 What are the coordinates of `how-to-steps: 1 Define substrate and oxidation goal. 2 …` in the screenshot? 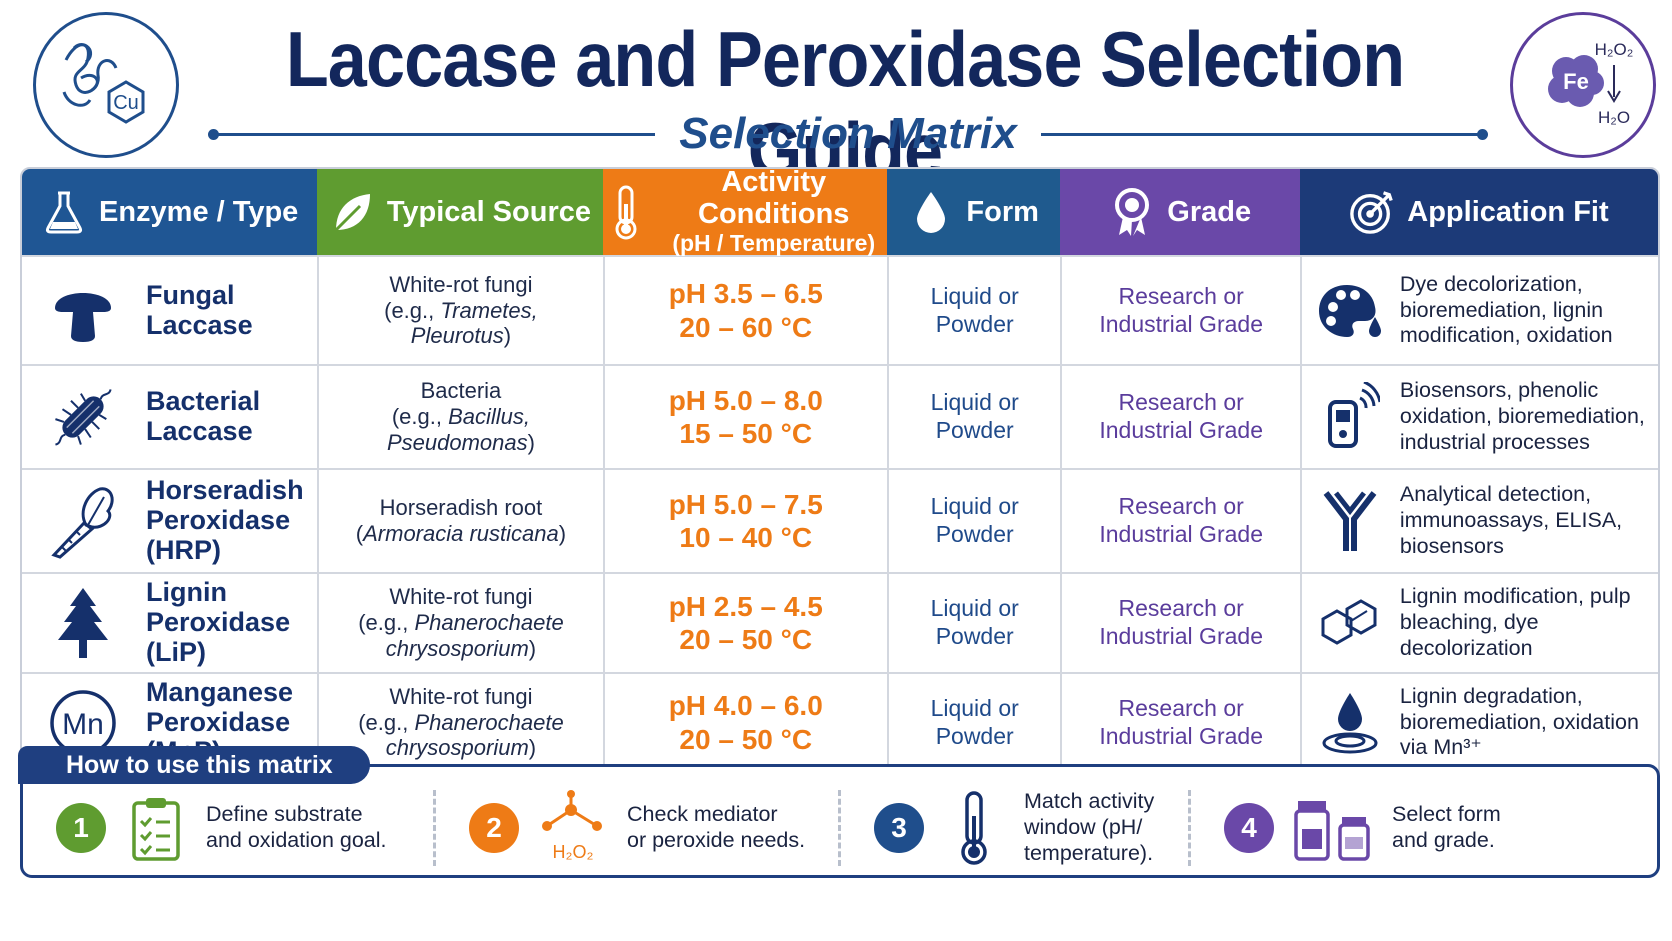 It's located at (840, 828).